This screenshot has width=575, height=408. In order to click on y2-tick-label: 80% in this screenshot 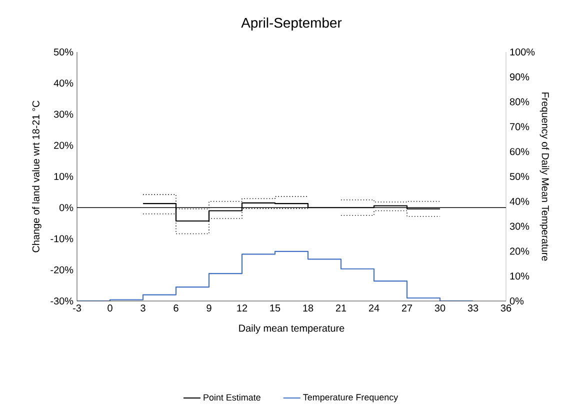, I will do `click(520, 102)`.